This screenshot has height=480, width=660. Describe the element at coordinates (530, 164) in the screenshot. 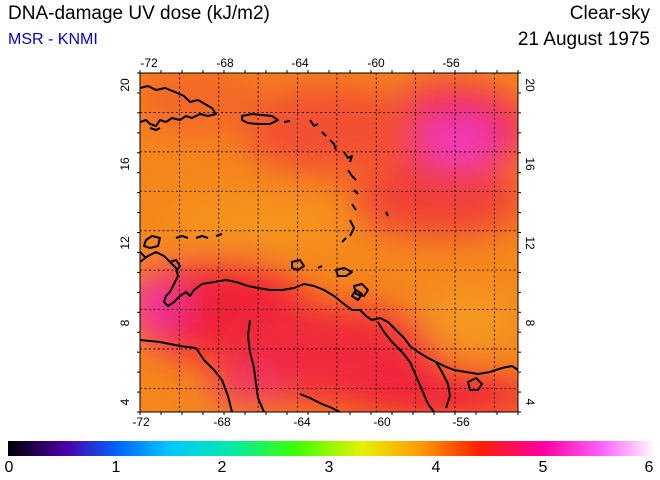

I see `lat-tick-right: 16` at that location.